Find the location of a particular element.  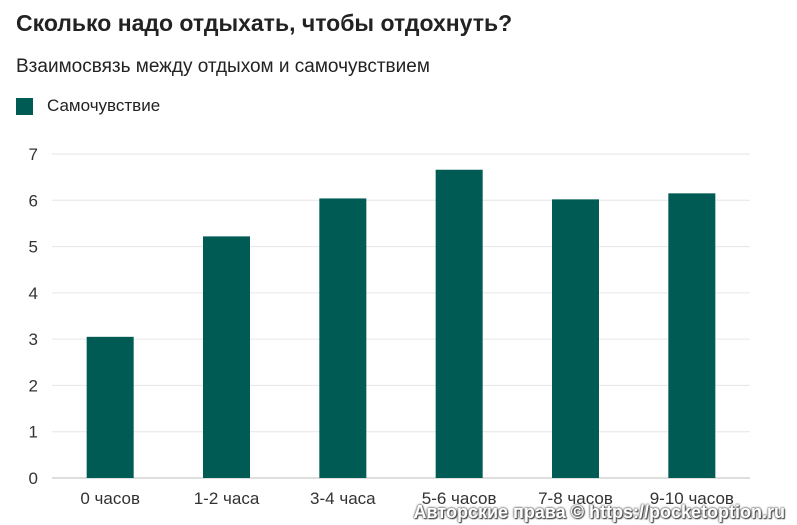

x-tick-label: 1-2 часа is located at coordinates (227, 498).